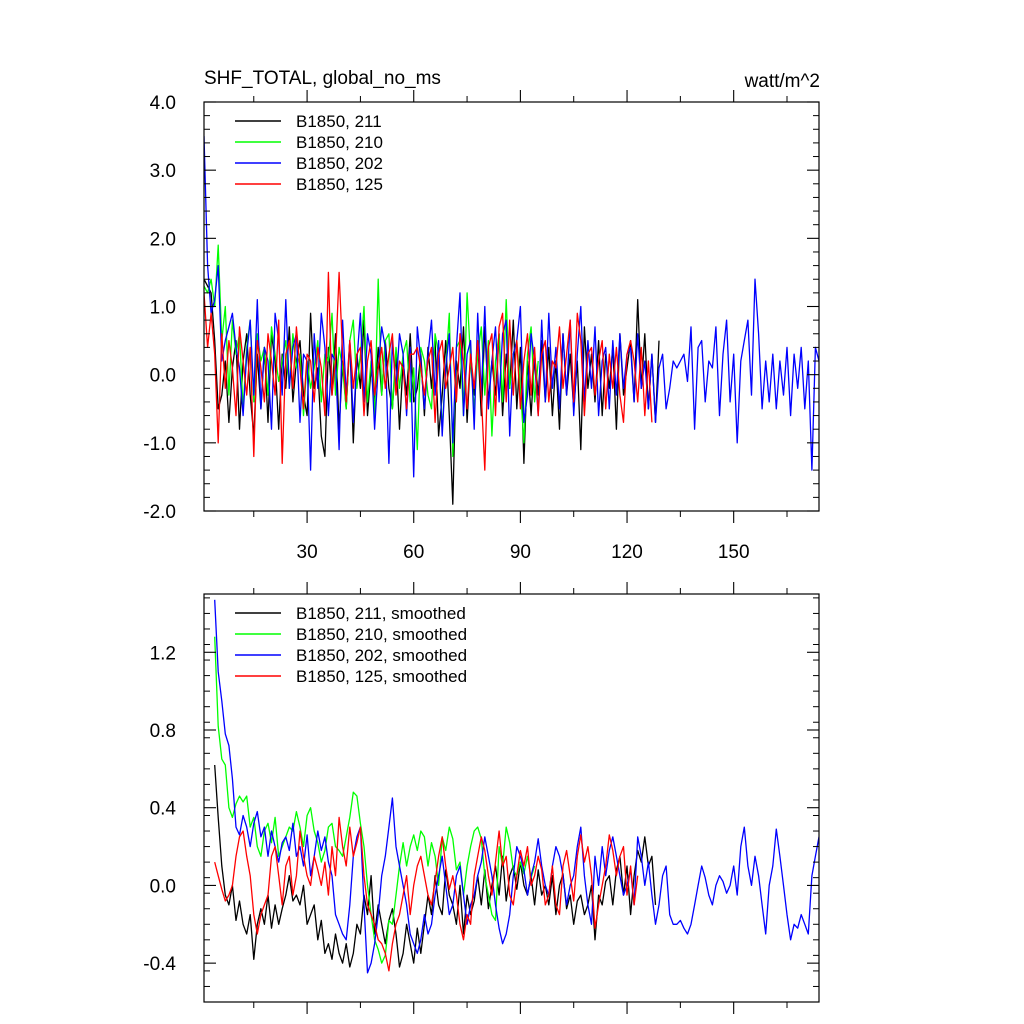  I want to click on bottom-ytick-label: -0.4, so click(159, 964).